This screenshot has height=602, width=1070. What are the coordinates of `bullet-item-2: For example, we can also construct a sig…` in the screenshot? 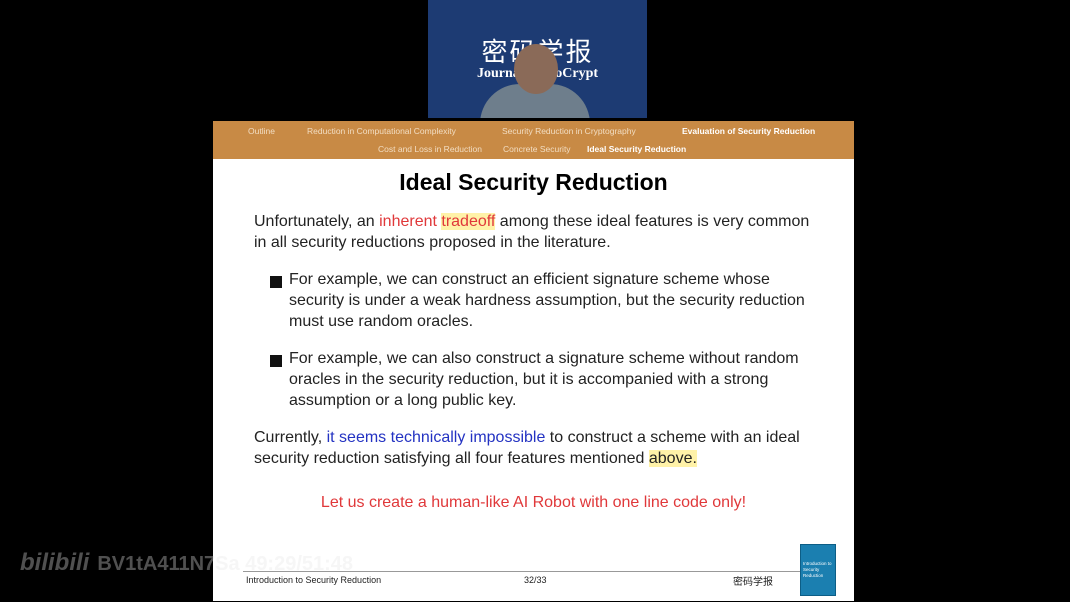 It's located at (544, 379).